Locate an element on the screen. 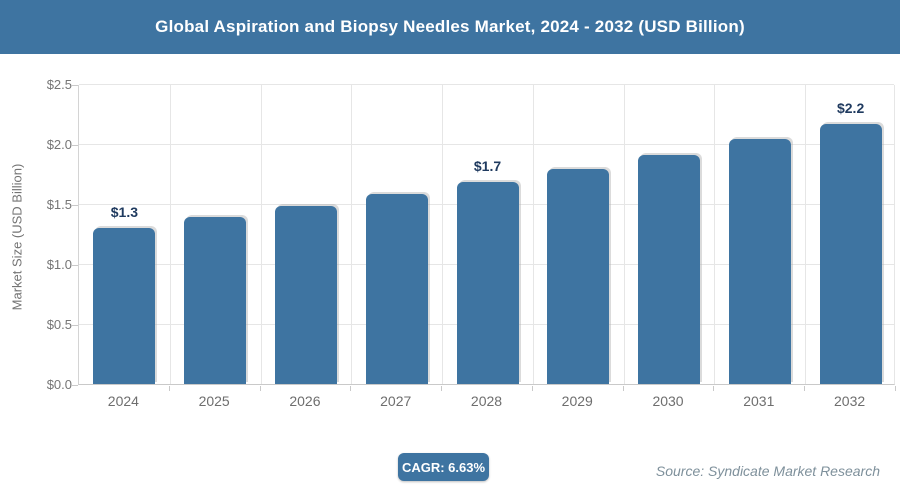 Image resolution: width=900 pixels, height=500 pixels. y-axis-tick-label: $1.5 is located at coordinates (59, 204).